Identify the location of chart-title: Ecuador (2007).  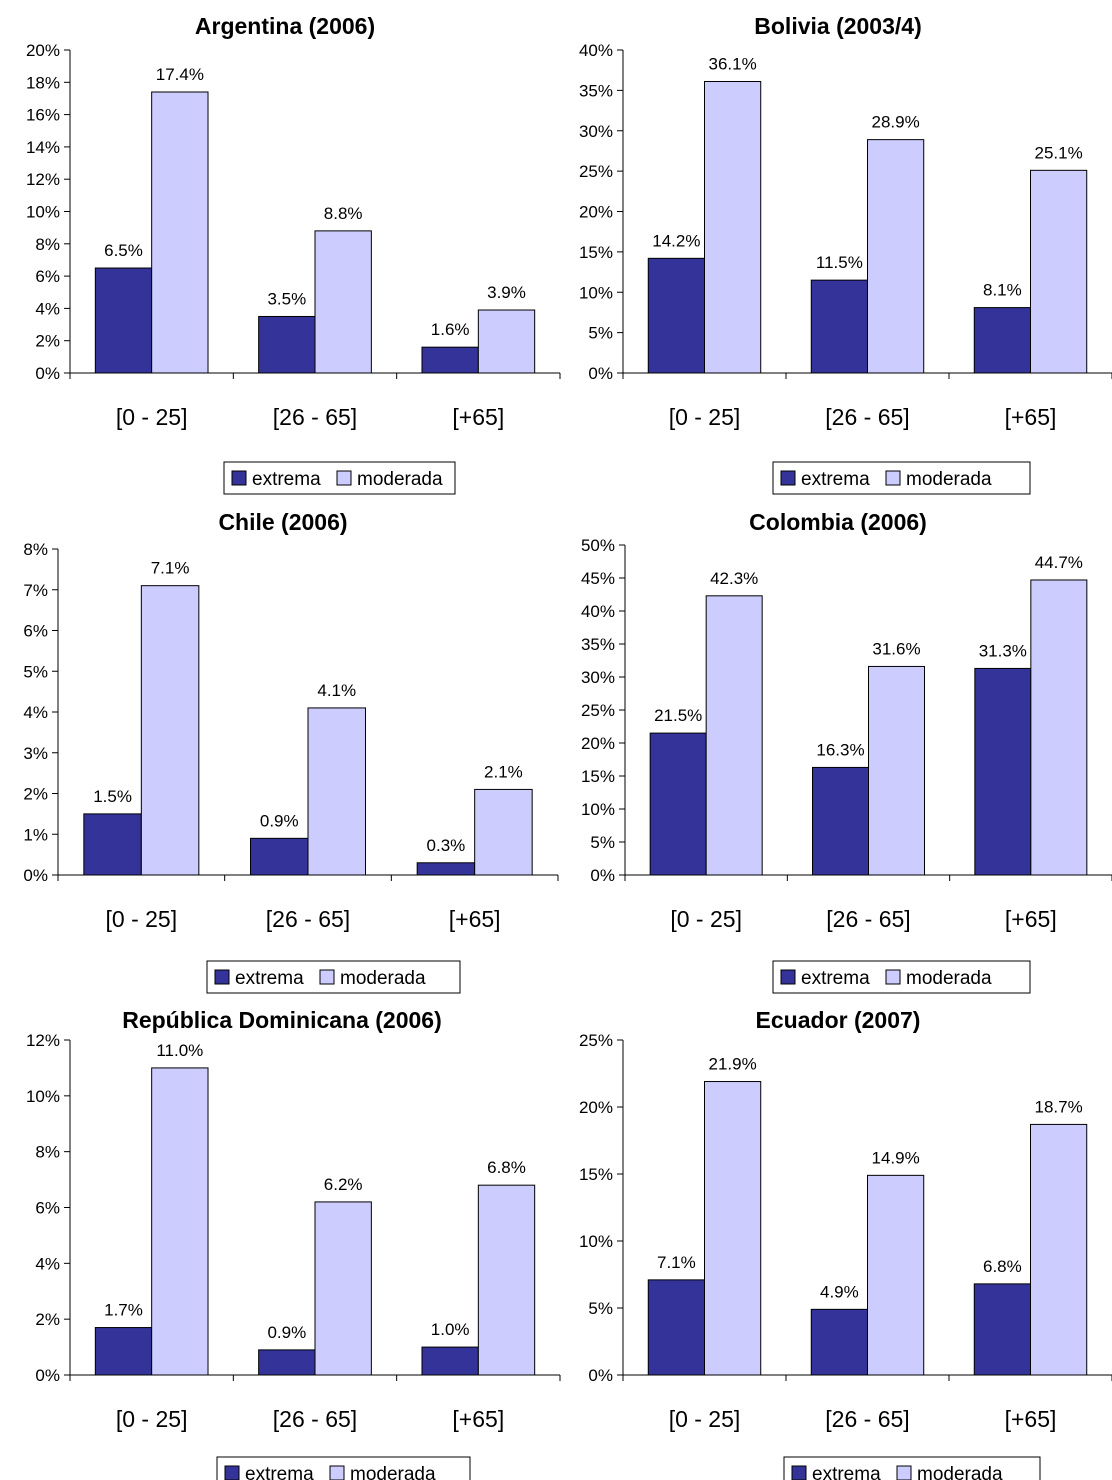
(838, 1020).